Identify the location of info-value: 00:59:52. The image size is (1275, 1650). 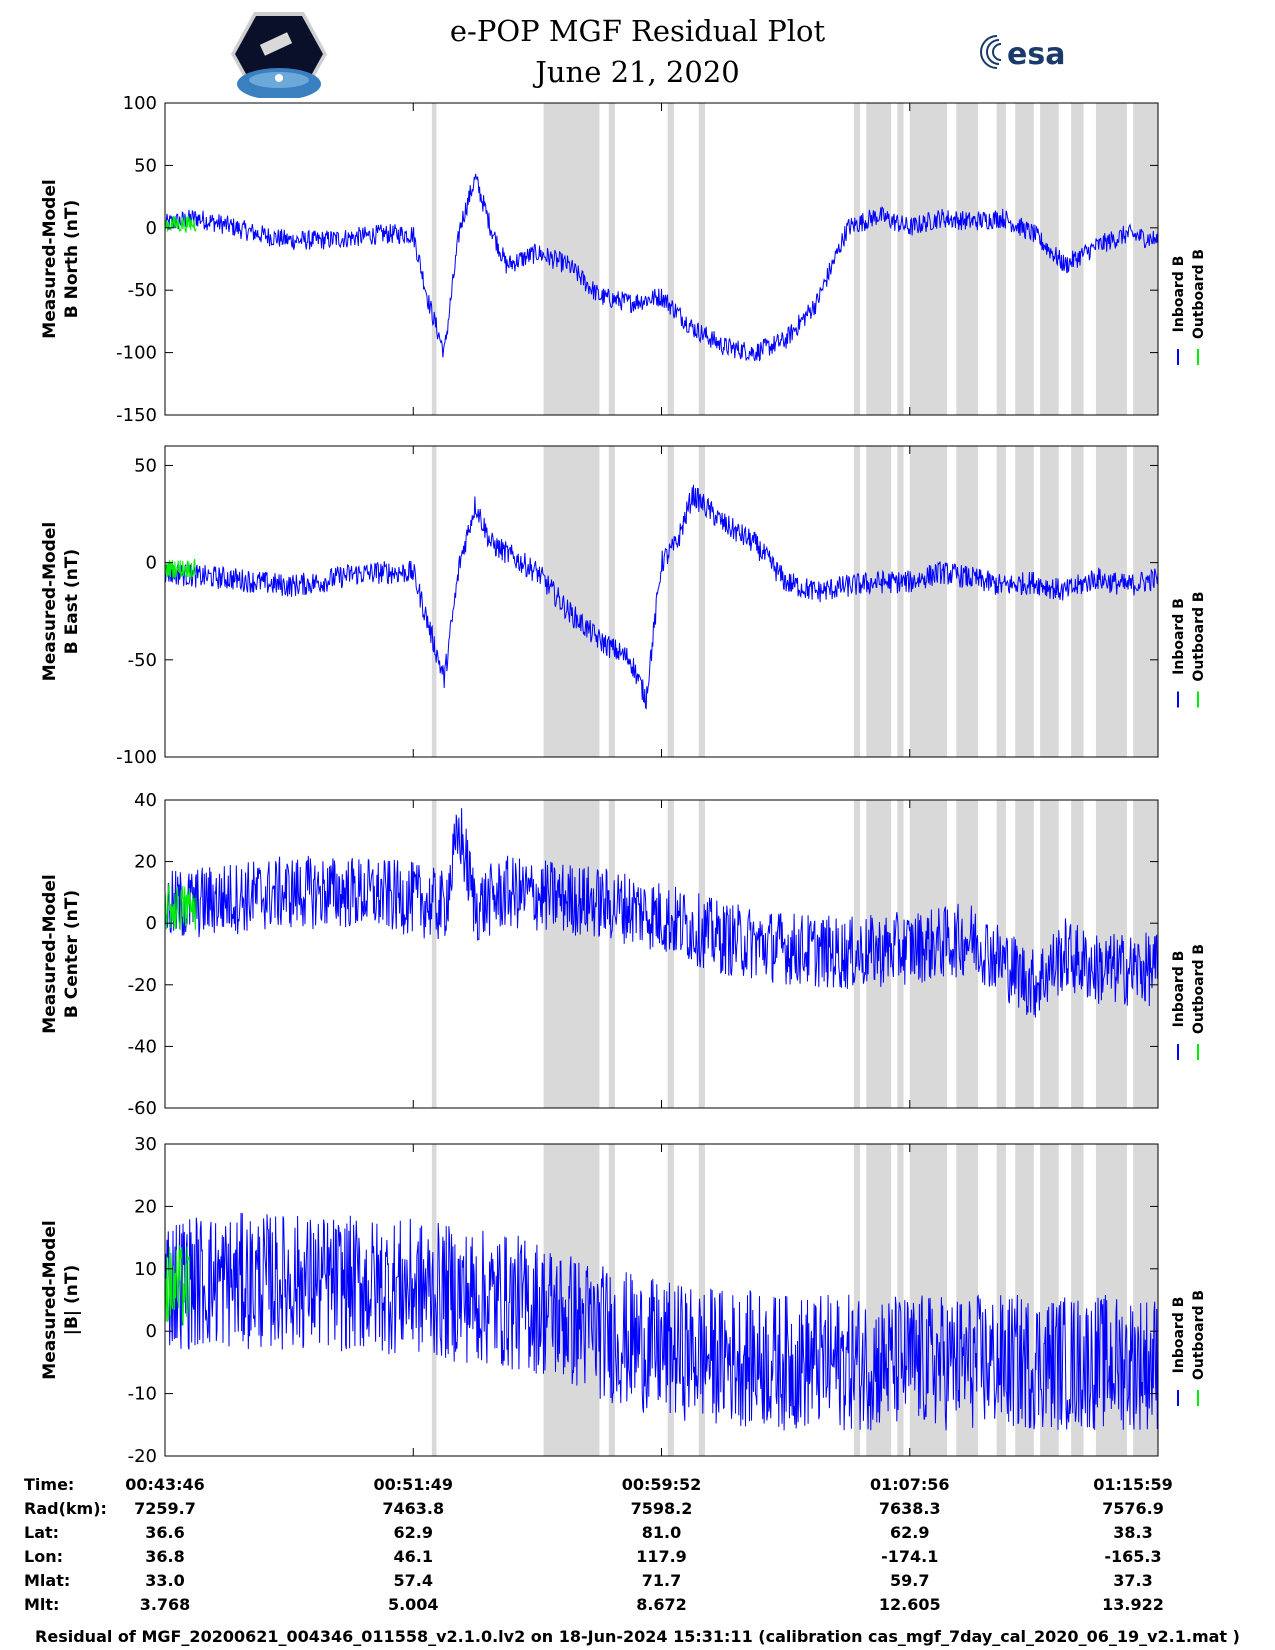
(662, 1484).